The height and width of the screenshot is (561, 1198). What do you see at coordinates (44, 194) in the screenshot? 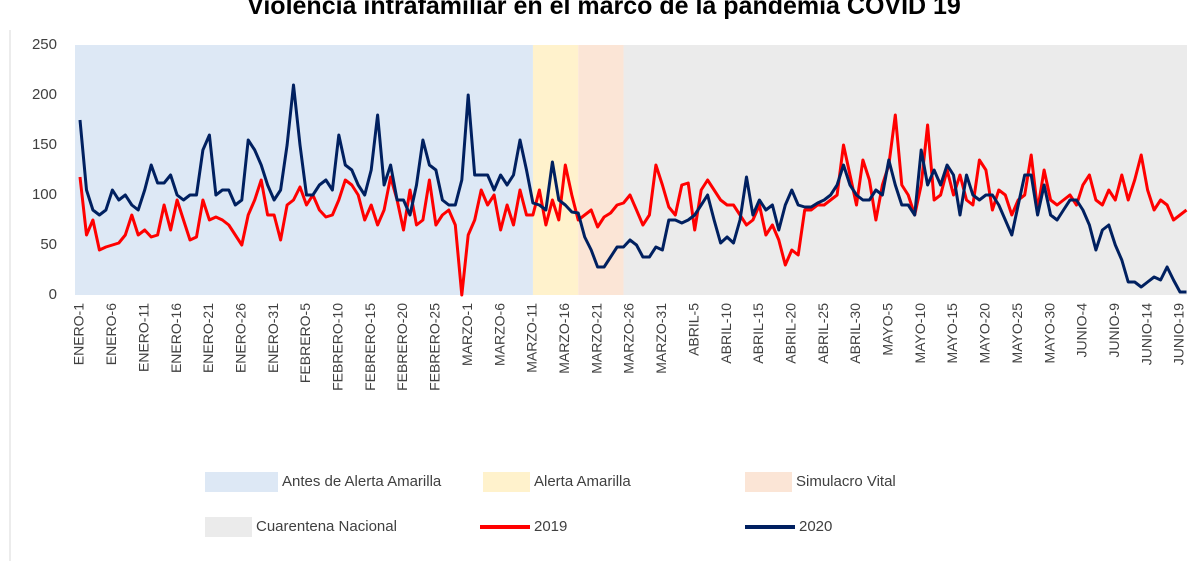
I see `y-tick-label: 100` at bounding box center [44, 194].